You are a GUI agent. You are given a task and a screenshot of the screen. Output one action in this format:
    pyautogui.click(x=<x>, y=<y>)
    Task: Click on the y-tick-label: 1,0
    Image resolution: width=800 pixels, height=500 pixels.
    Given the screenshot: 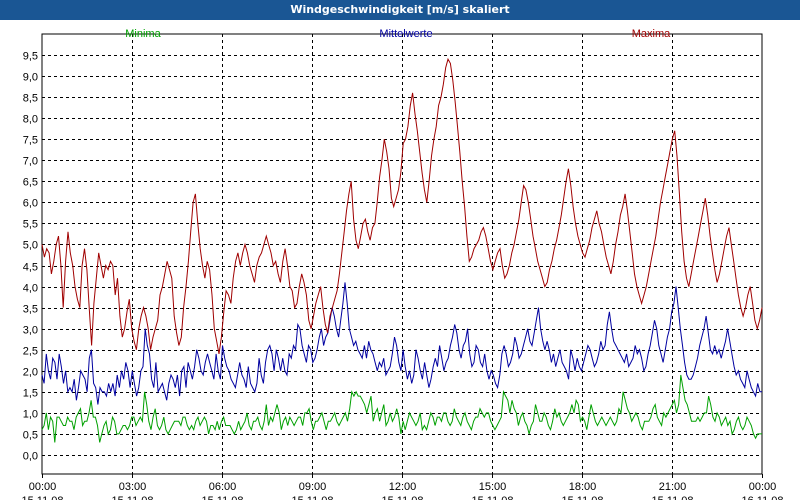 What is the action you would take?
    pyautogui.click(x=30, y=415)
    